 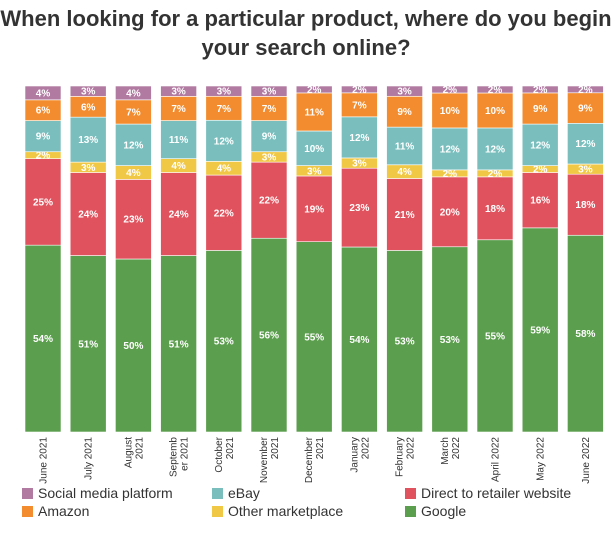 What do you see at coordinates (406, 457) in the screenshot?
I see `x-tick-label-february-2022: February2022` at bounding box center [406, 457].